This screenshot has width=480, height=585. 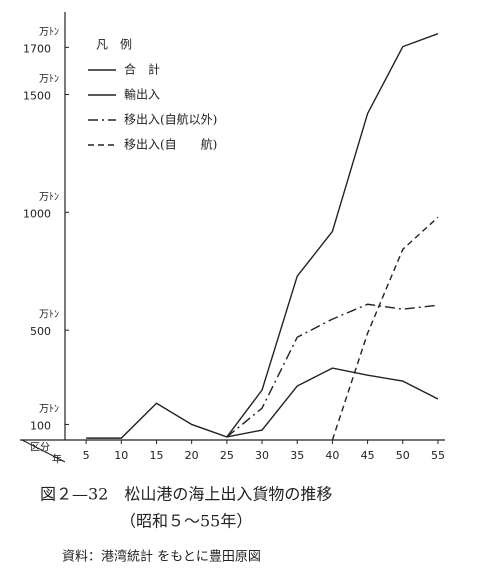 I want to click on x-tick-label: 40, so click(x=332, y=455).